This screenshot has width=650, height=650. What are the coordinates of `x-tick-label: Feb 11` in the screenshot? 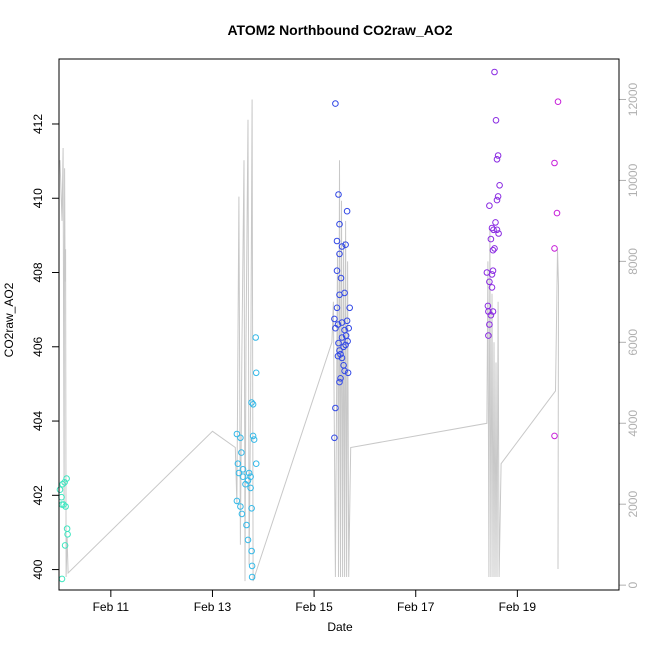 It's located at (111, 607).